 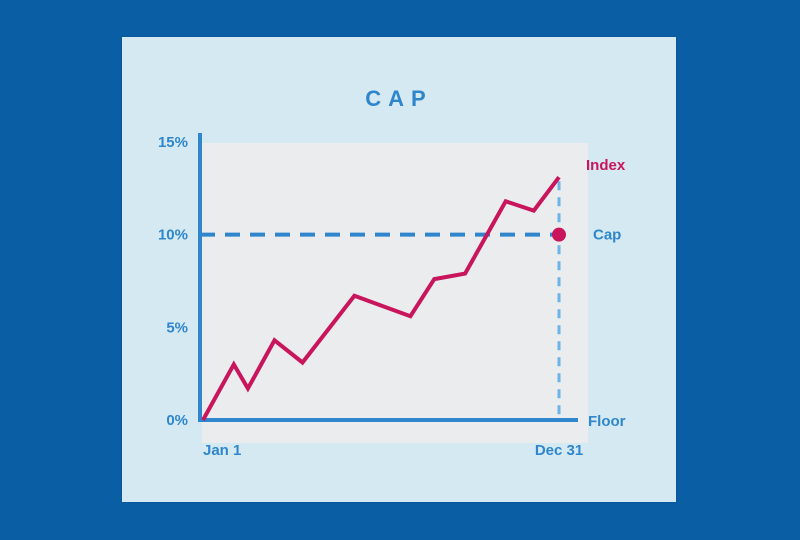 What do you see at coordinates (607, 421) in the screenshot?
I see `floor-label: Floor` at bounding box center [607, 421].